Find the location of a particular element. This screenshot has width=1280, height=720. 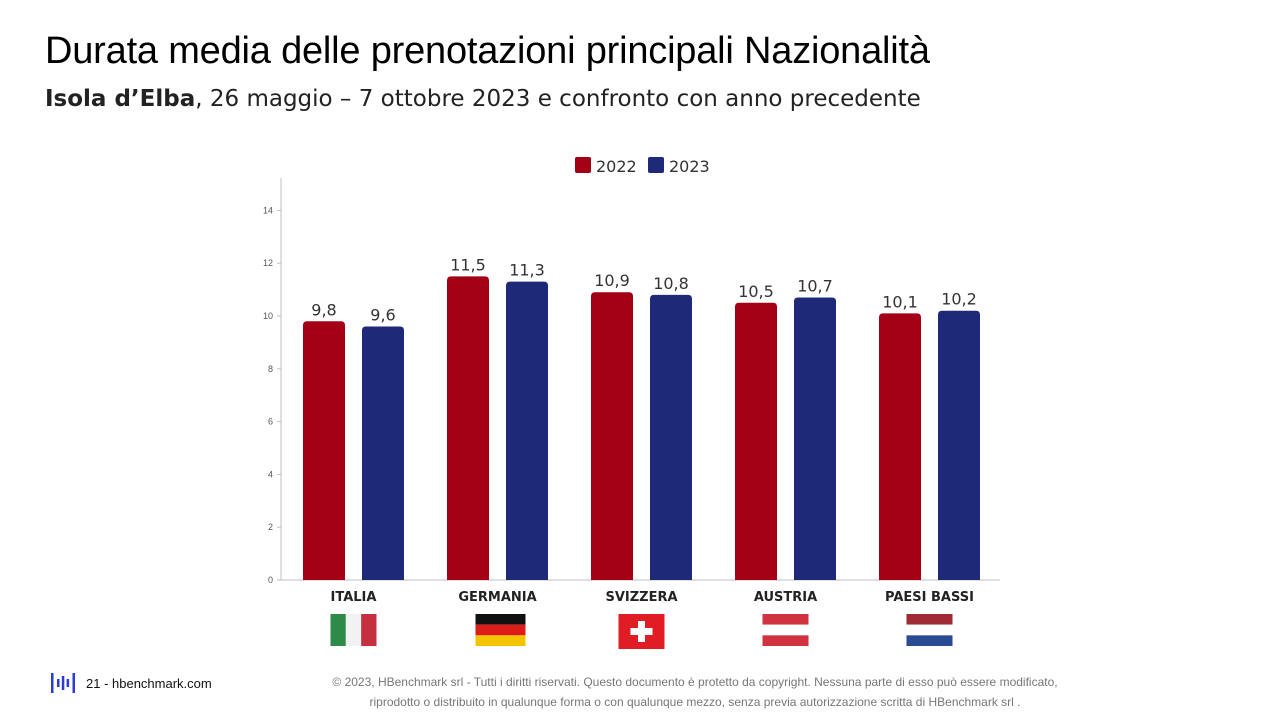

category-labels: ITALIA GERMANIA SVIZZERA AUSTRIA PAESI BASSI is located at coordinates (652, 597).